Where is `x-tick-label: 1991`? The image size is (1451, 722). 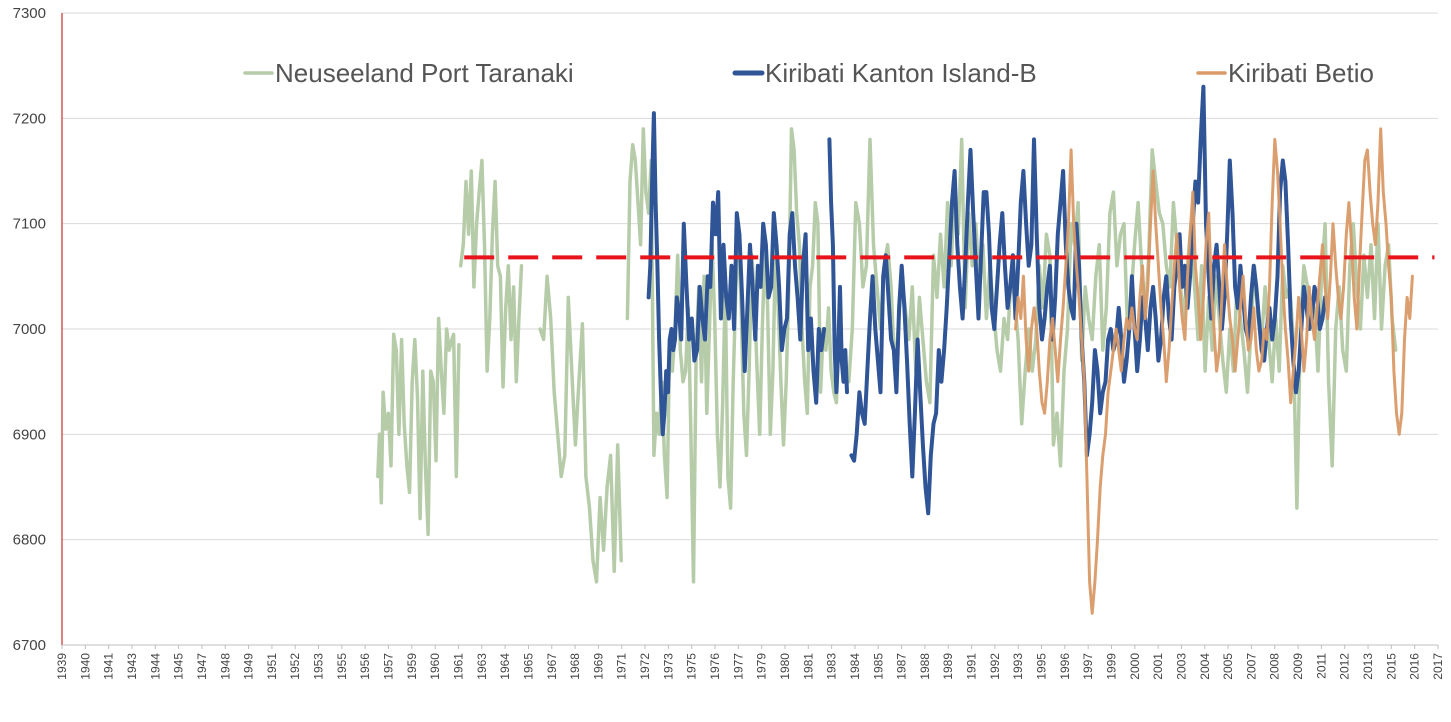
x-tick-label: 1991 is located at coordinates (972, 666).